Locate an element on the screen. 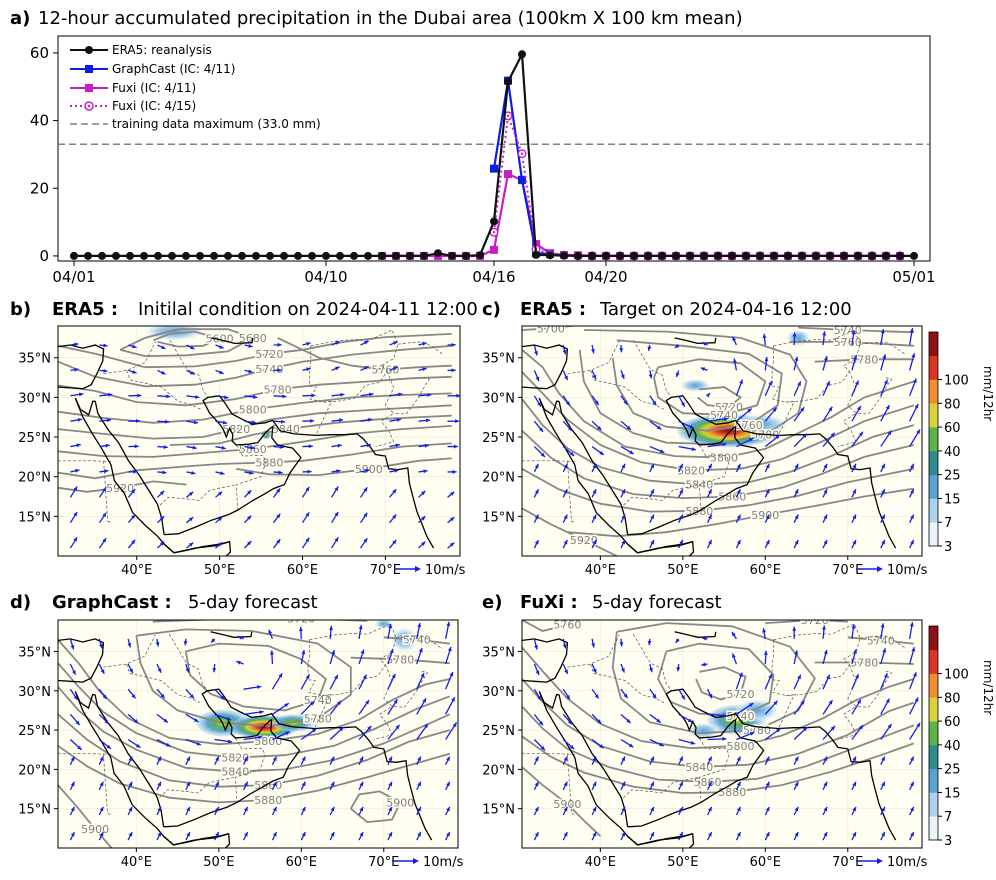 This screenshot has height=880, width=996. colorbar-tick-label: 7 is located at coordinates (948, 817).